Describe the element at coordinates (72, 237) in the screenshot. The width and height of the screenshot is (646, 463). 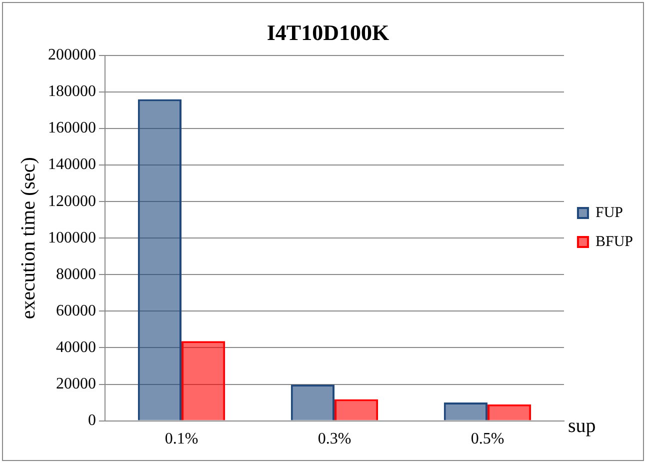
I see `y-tick-label: 100000` at that location.